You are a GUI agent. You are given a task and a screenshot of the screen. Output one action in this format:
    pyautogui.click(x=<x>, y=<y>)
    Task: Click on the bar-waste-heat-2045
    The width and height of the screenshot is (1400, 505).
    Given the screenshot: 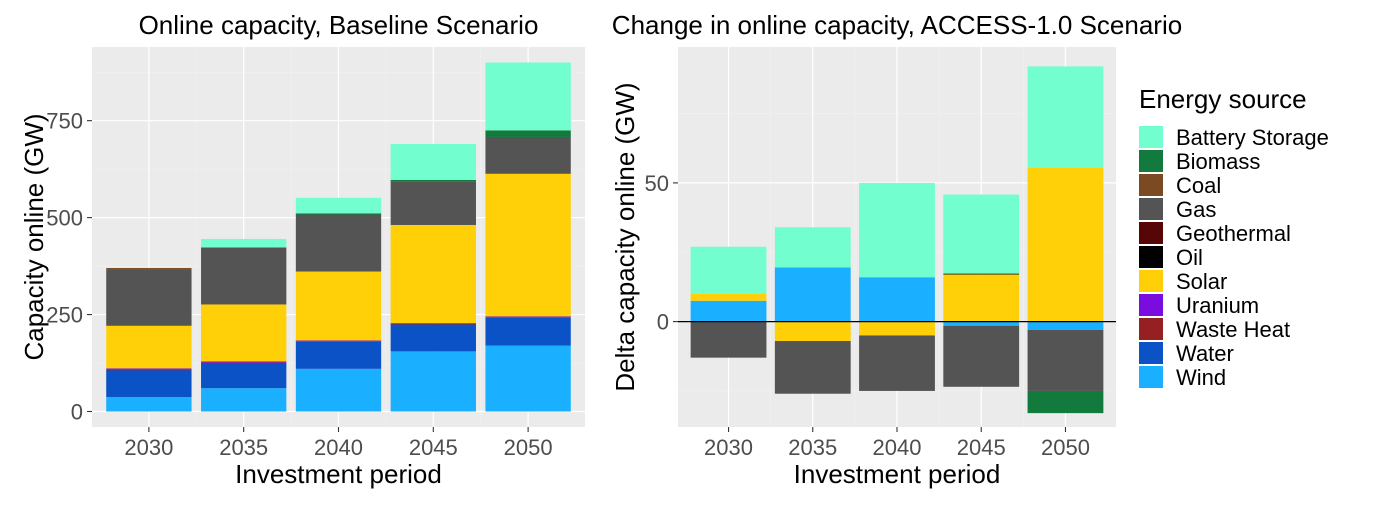 What is the action you would take?
    pyautogui.click(x=433, y=324)
    